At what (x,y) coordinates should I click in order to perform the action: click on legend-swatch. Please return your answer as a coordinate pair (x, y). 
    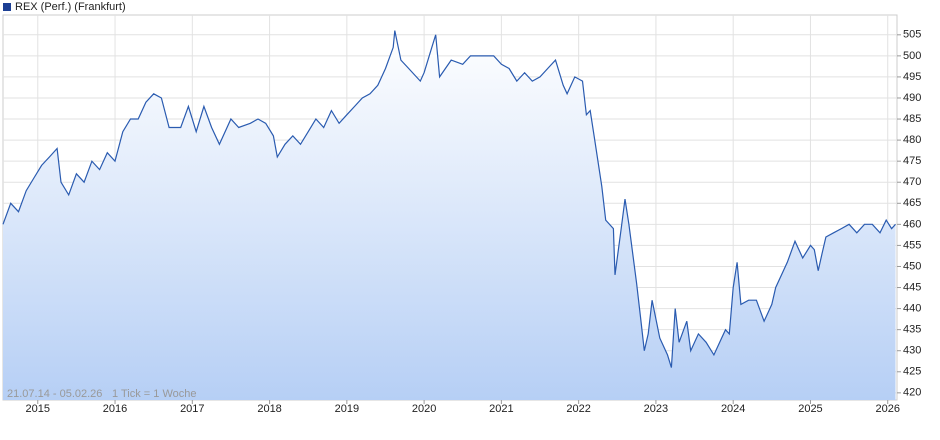
    Looking at the image, I should click on (7, 7).